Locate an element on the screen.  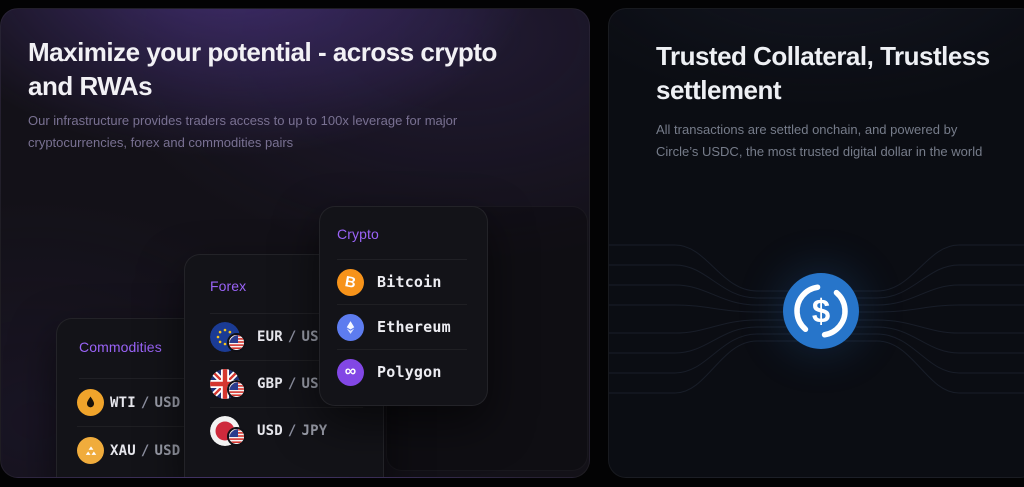
pair-row-usd-jpy: USD / JPY is located at coordinates (284, 431).